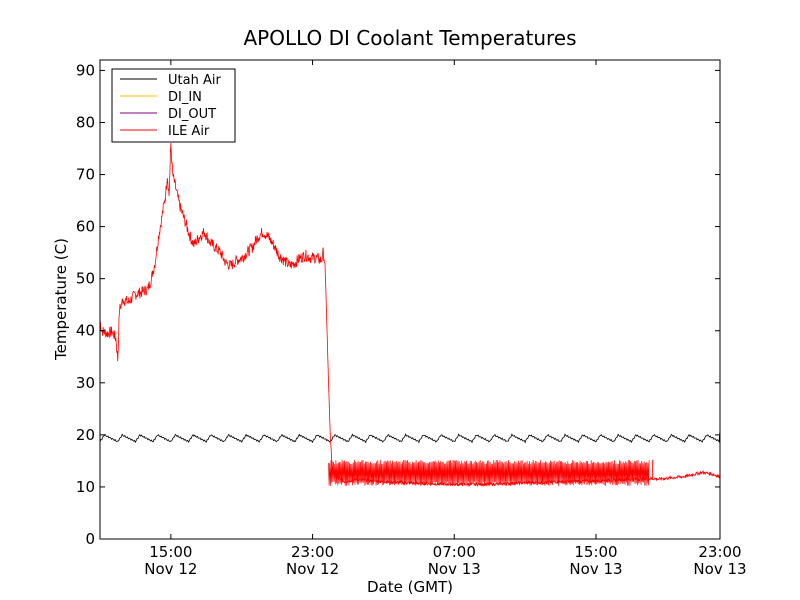  Describe the element at coordinates (410, 436) in the screenshot. I see `series-line-utah-air` at that location.